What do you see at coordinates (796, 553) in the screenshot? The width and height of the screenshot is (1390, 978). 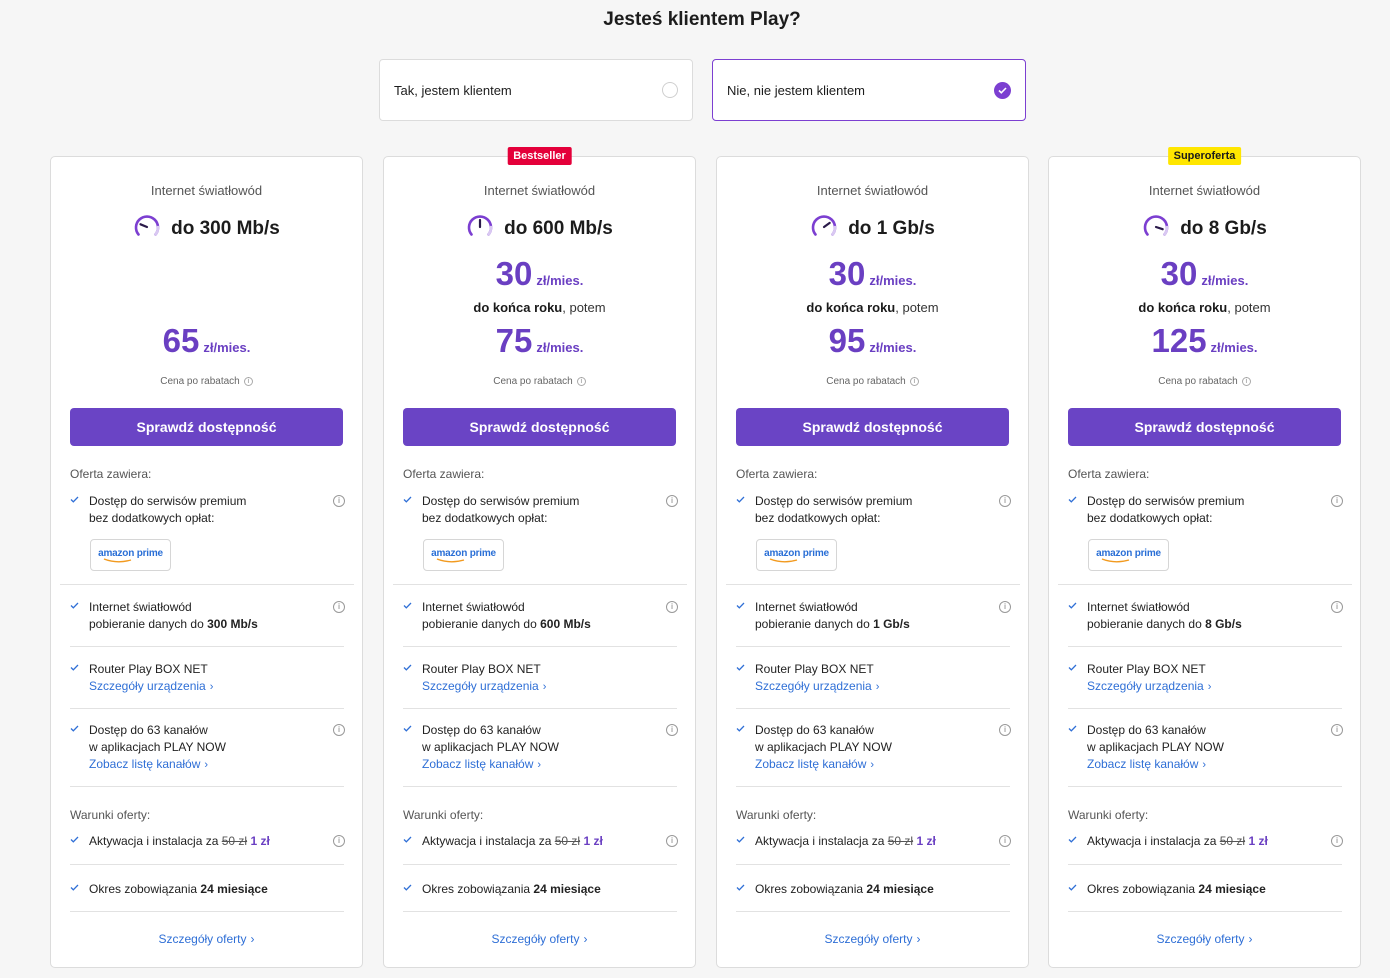 I see `amazon-prime-text: amazon prime` at bounding box center [796, 553].